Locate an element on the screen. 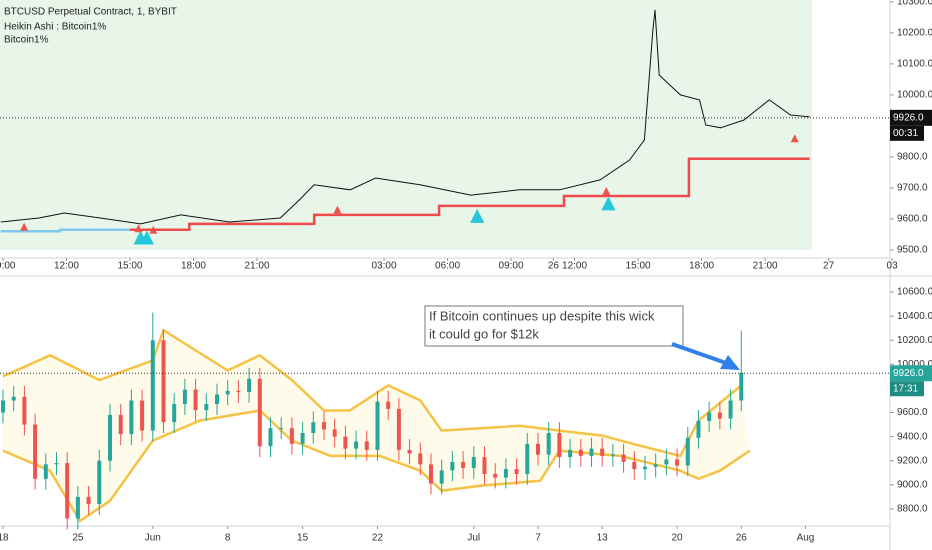 The height and width of the screenshot is (550, 932). y-tick-label: 9000.0 is located at coordinates (912, 484).